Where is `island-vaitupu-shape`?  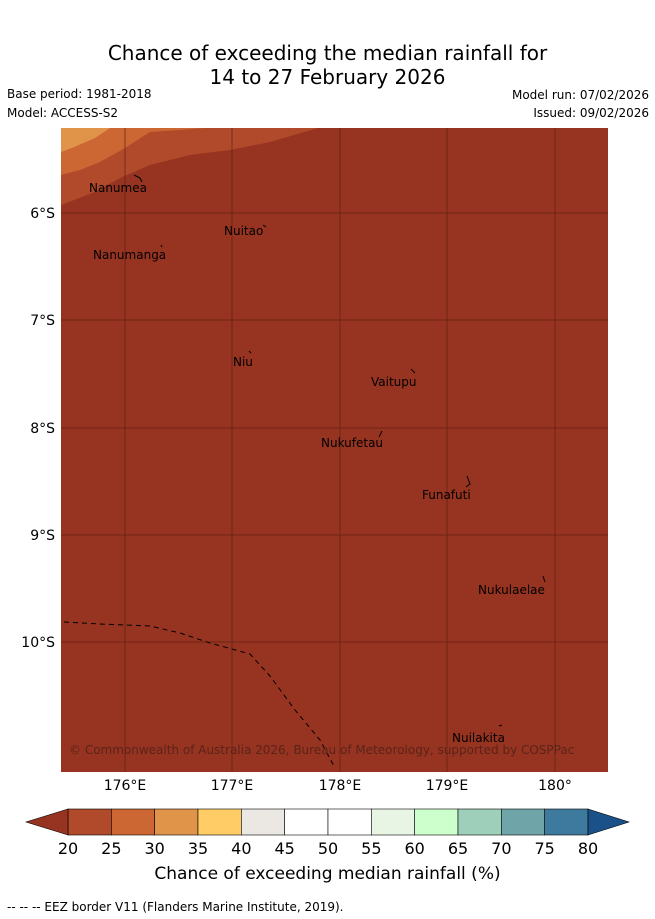
island-vaitupu-shape is located at coordinates (413, 371).